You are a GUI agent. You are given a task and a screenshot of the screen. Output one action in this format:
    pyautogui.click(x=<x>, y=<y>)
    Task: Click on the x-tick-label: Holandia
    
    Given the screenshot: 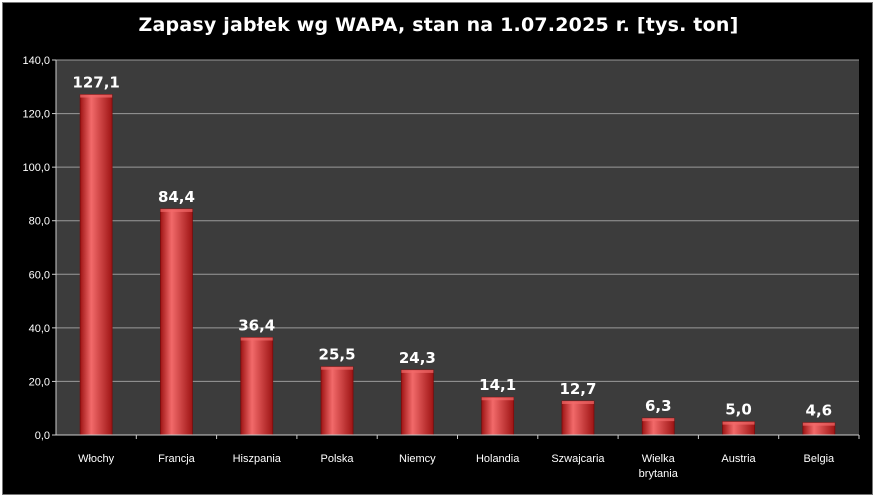 What is the action you would take?
    pyautogui.click(x=498, y=459)
    